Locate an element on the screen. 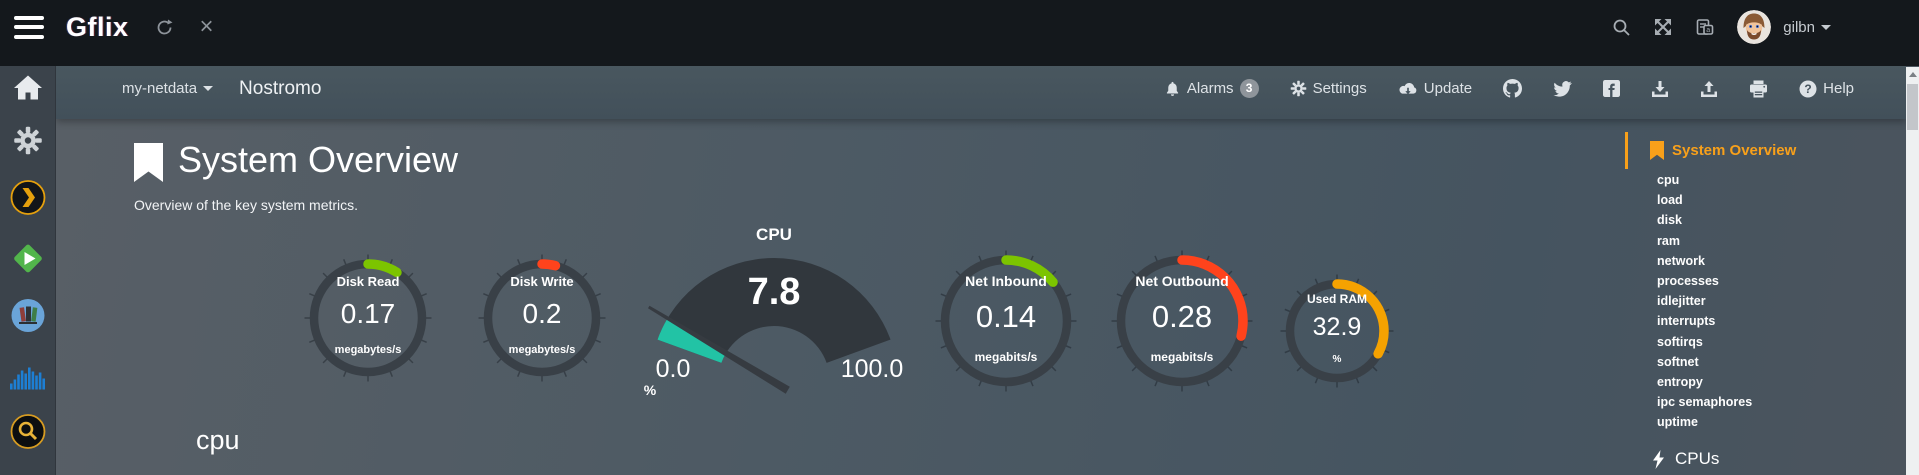  menu-section-system-overview: System Overview is located at coordinates (1723, 150).